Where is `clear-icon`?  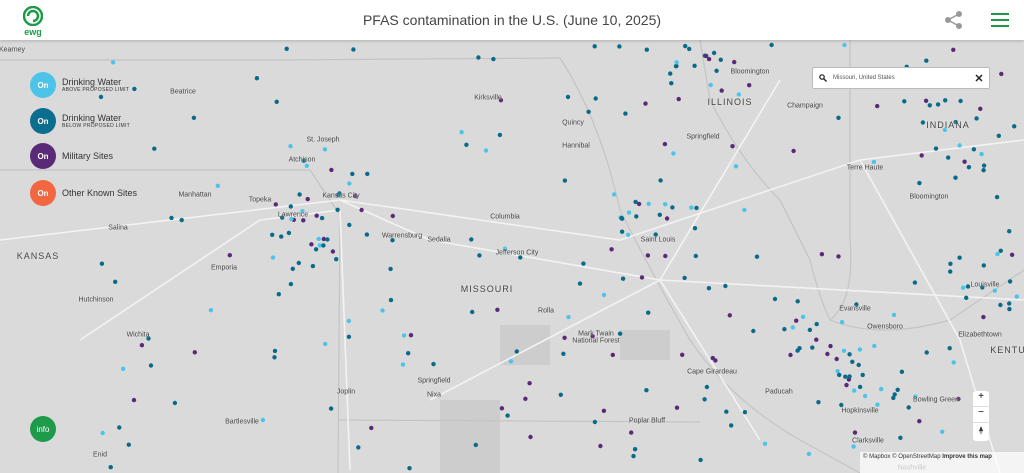 clear-icon is located at coordinates (979, 78).